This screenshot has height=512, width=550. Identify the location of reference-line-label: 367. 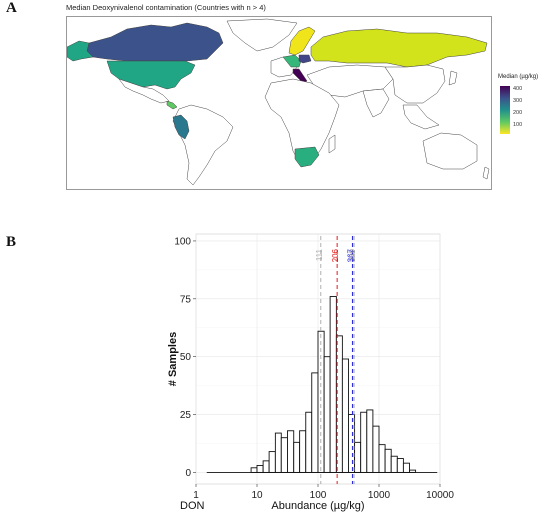
(350, 255).